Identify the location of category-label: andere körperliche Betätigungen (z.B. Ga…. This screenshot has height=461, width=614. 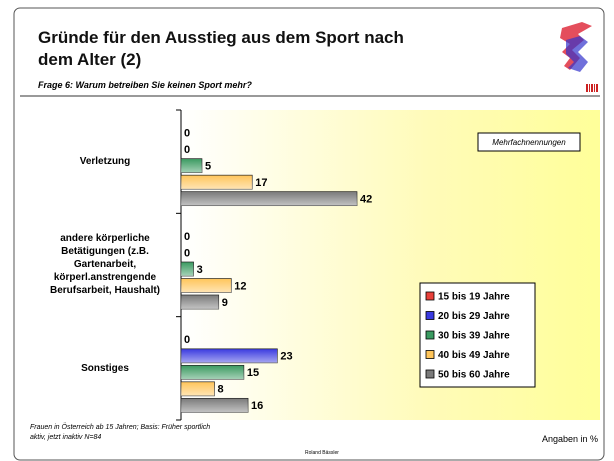
(105, 265).